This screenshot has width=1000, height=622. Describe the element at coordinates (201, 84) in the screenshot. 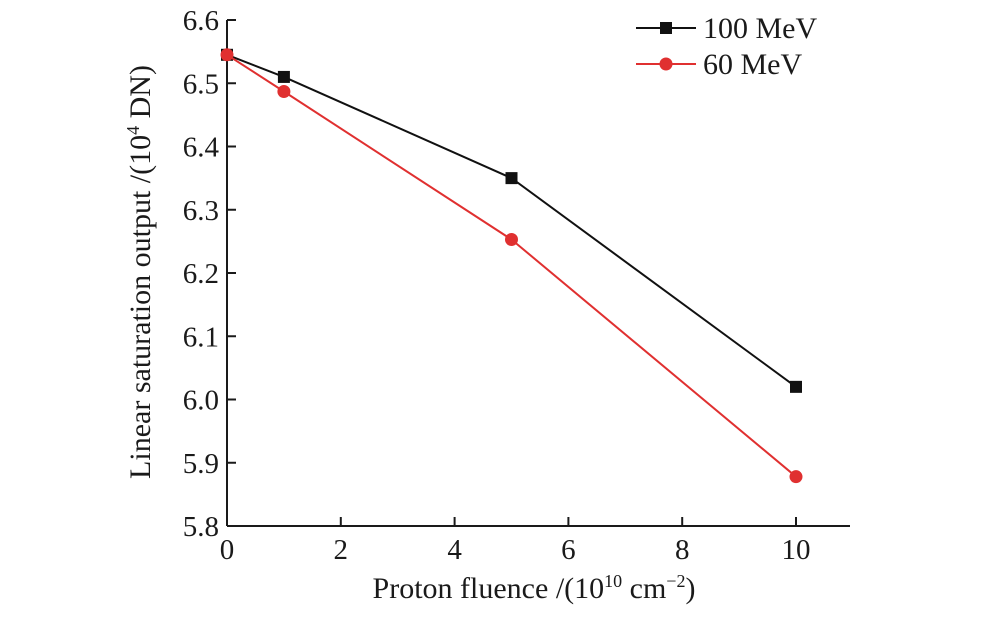

I see `y-tick-label: 6.5` at that location.